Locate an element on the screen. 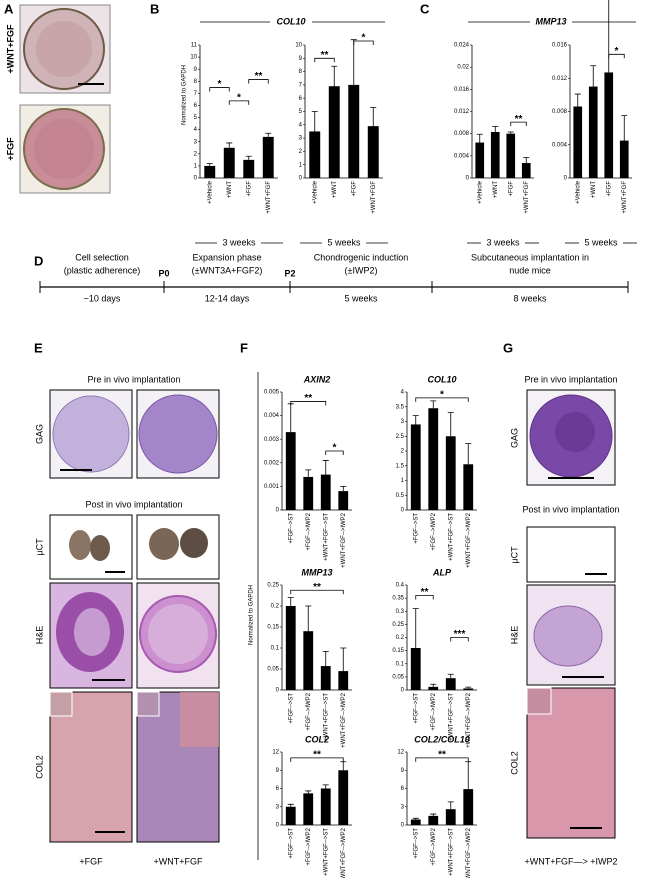  y-tick-label: 0.024 is located at coordinates (462, 46).